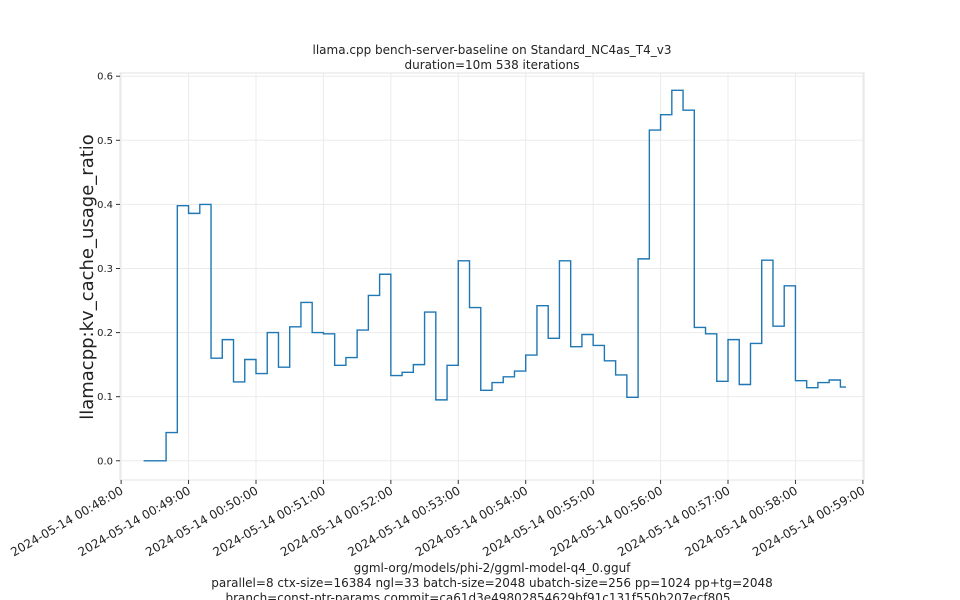 The image size is (960, 600). What do you see at coordinates (808, 521) in the screenshot?
I see `x-tick-label: 2024-05-14 00:59:00` at bounding box center [808, 521].